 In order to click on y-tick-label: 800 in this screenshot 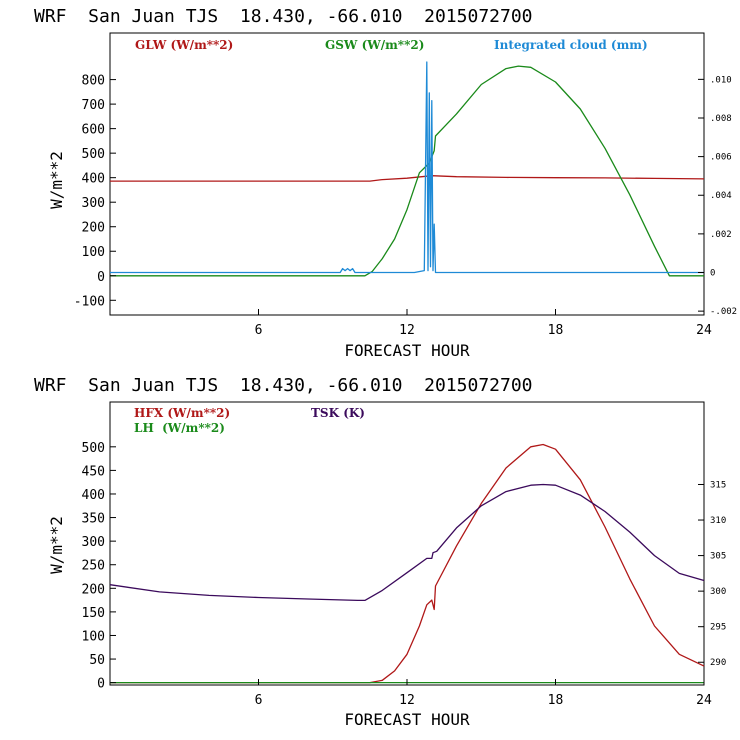, I will do `click(93, 81)`.